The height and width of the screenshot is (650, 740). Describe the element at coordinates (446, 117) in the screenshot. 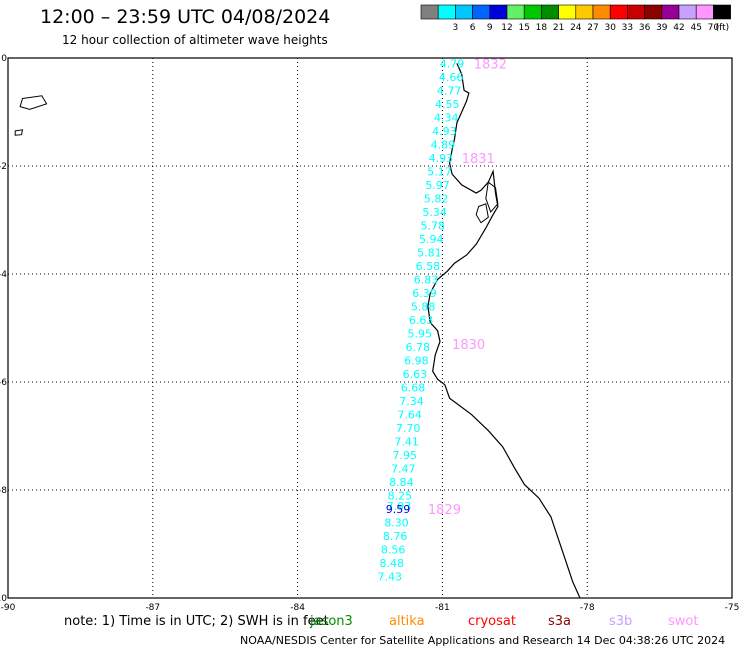

I see `swh-label: 4.34` at that location.